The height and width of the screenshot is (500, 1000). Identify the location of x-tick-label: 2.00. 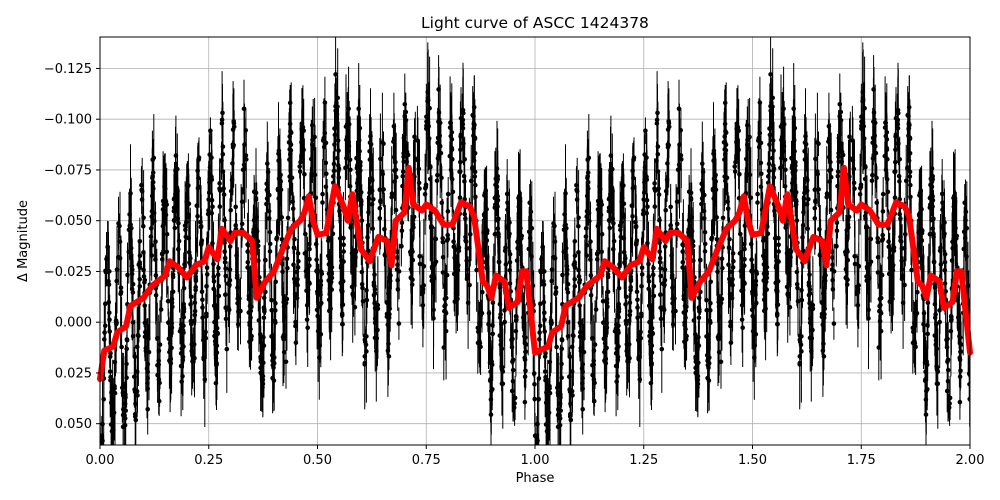
(970, 460).